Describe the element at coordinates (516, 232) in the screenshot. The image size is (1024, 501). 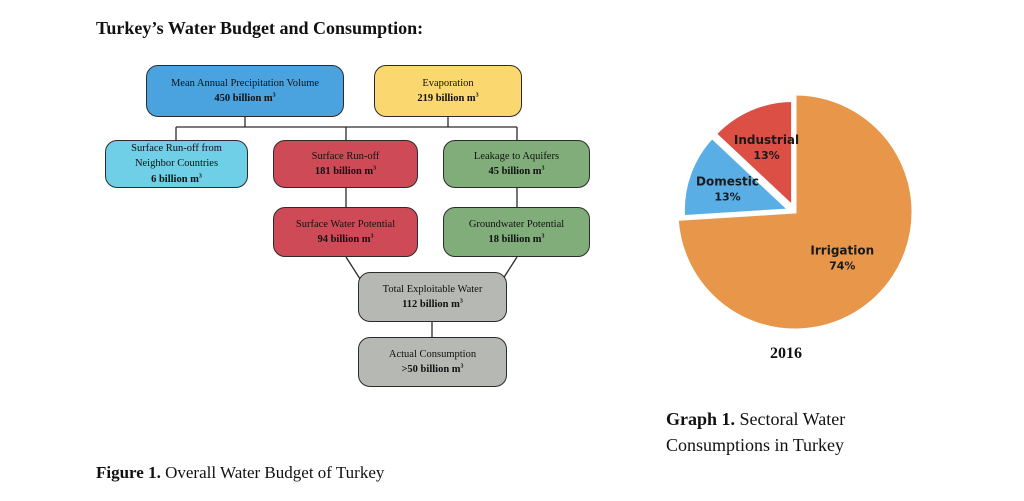
I see `node-groundwater-potential: Groundwater Potential 18 billion m3` at that location.